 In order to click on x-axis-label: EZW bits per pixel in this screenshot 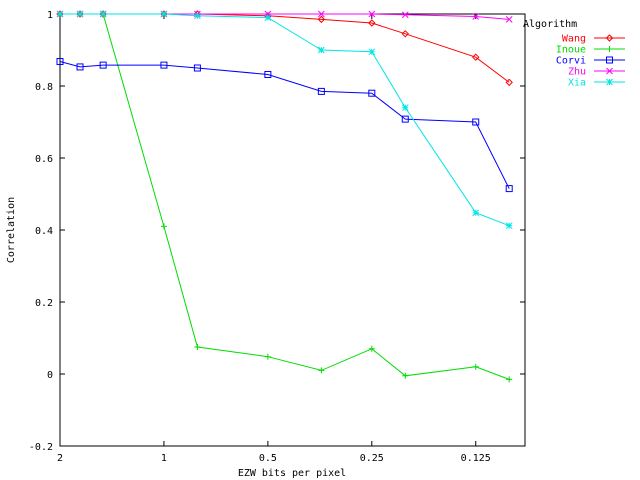, I will do `click(292, 473)`.